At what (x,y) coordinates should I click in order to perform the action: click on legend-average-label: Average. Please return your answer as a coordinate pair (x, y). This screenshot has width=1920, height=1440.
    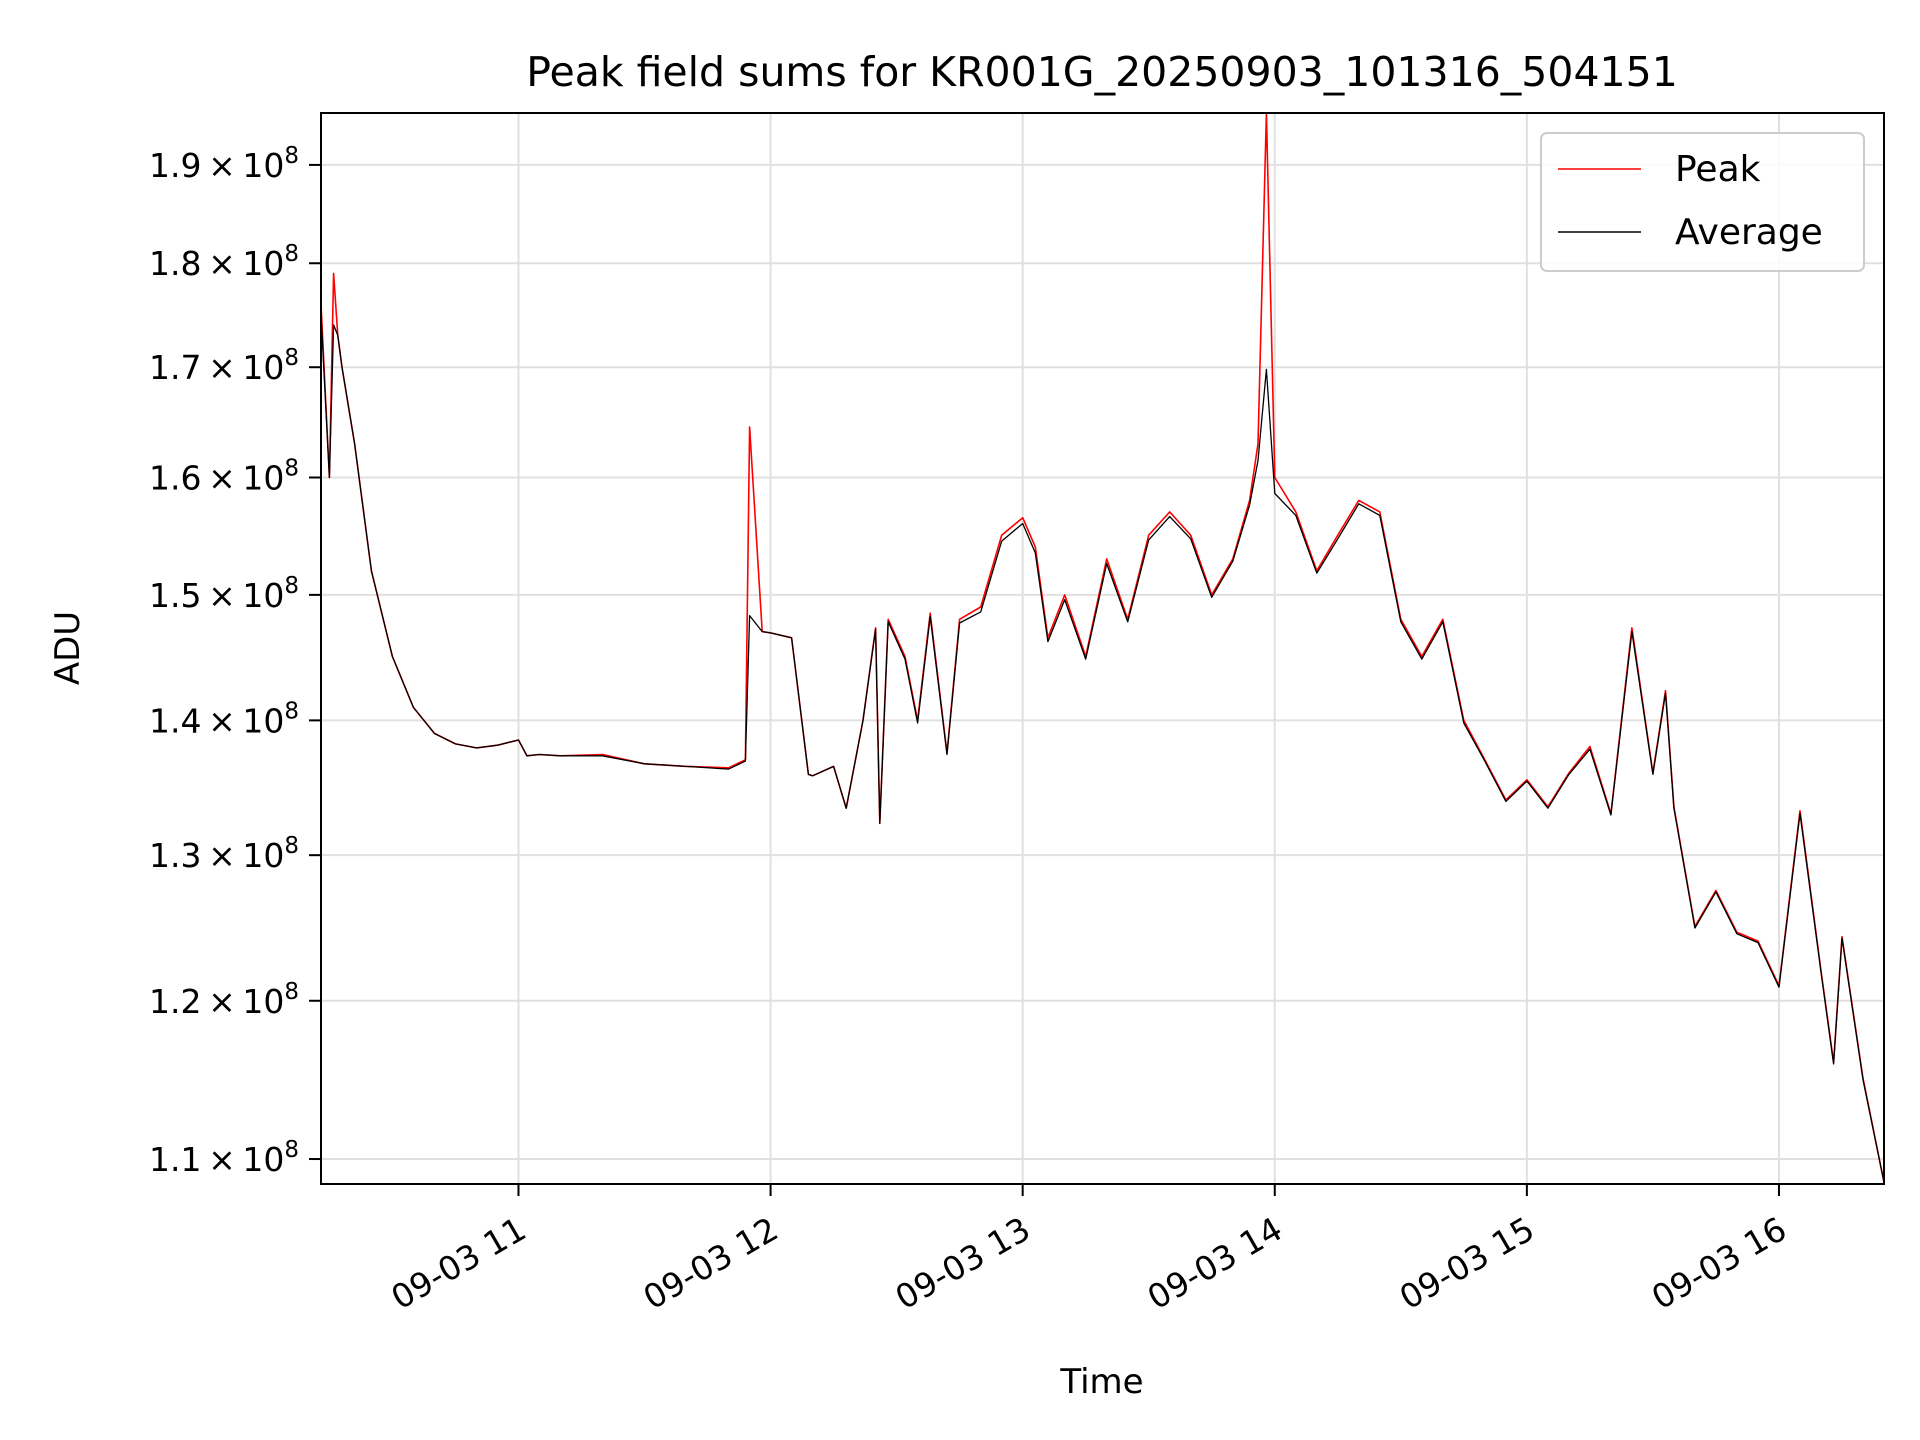
    Looking at the image, I should click on (1749, 232).